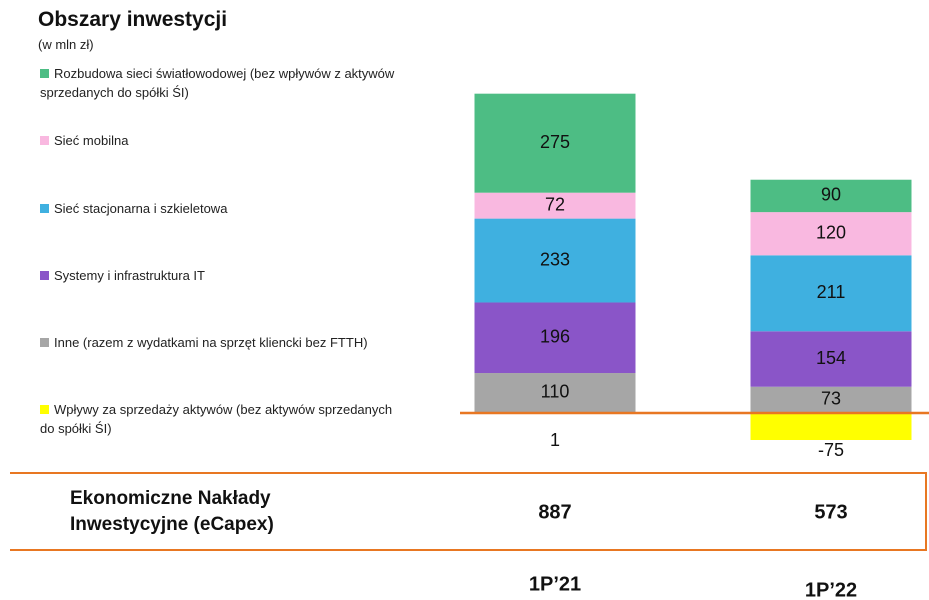 Image resolution: width=929 pixels, height=600 pixels. I want to click on total-value: 573, so click(830, 512).